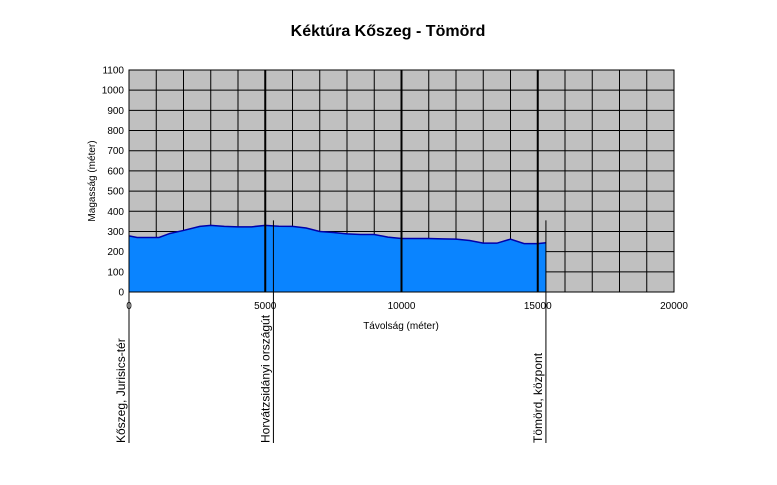 This screenshot has width=777, height=485. Describe the element at coordinates (115, 131) in the screenshot. I see `y-tick-label: 800` at that location.